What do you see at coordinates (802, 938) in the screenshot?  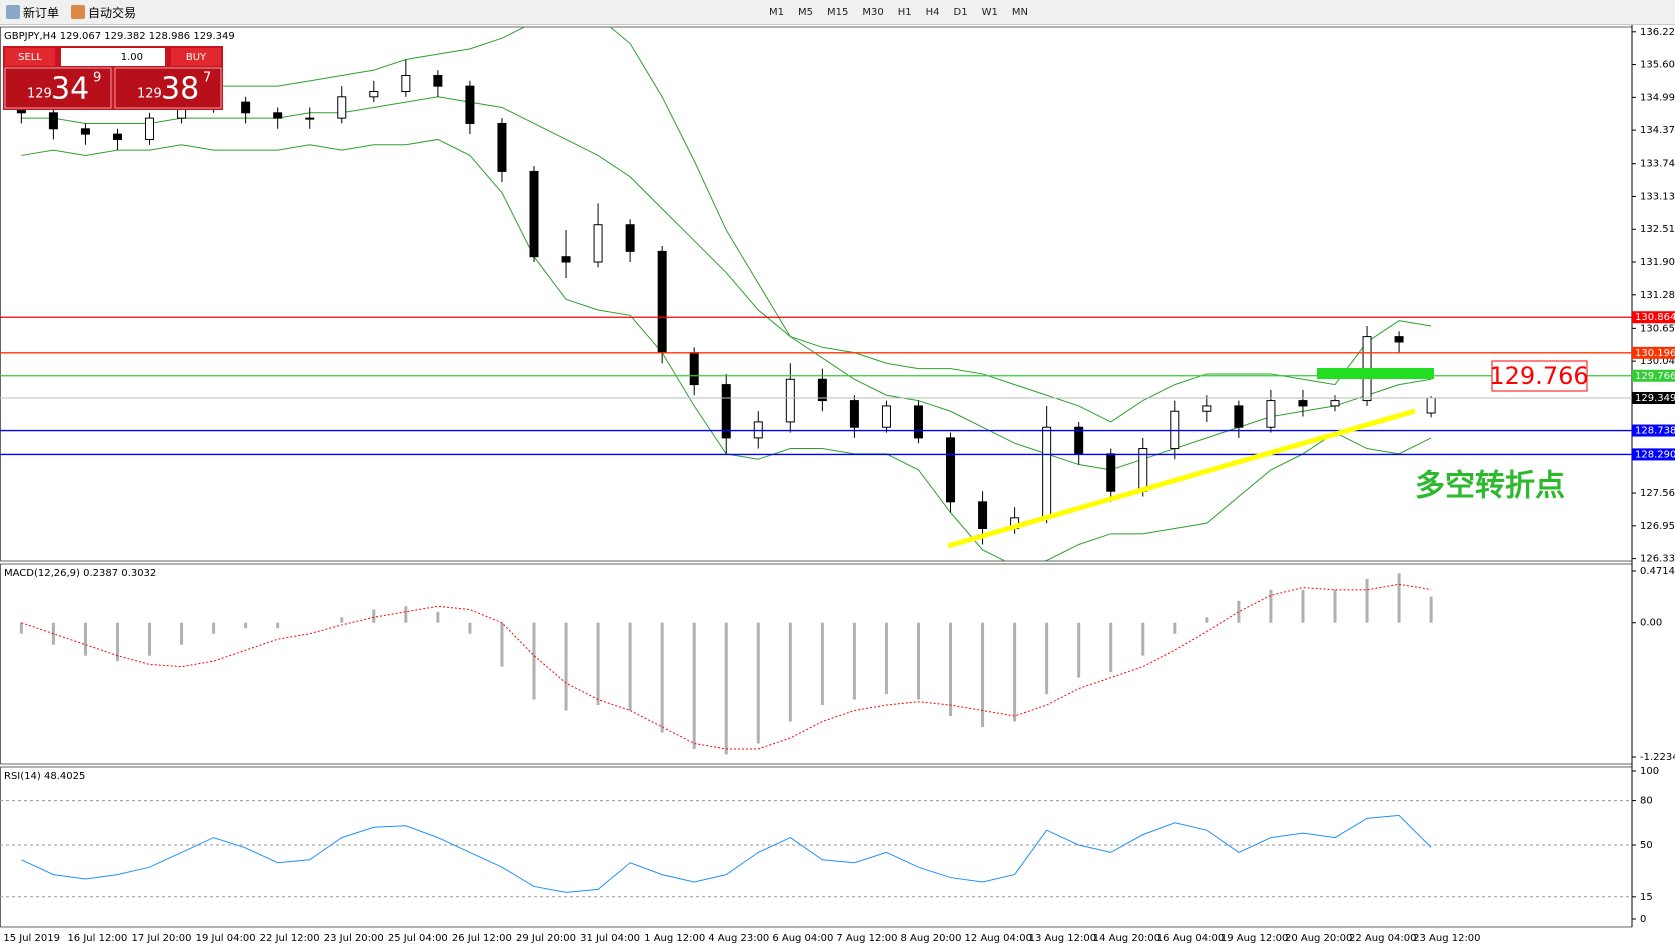 I see `x-tick-label: 6 Aug 04:00` at bounding box center [802, 938].